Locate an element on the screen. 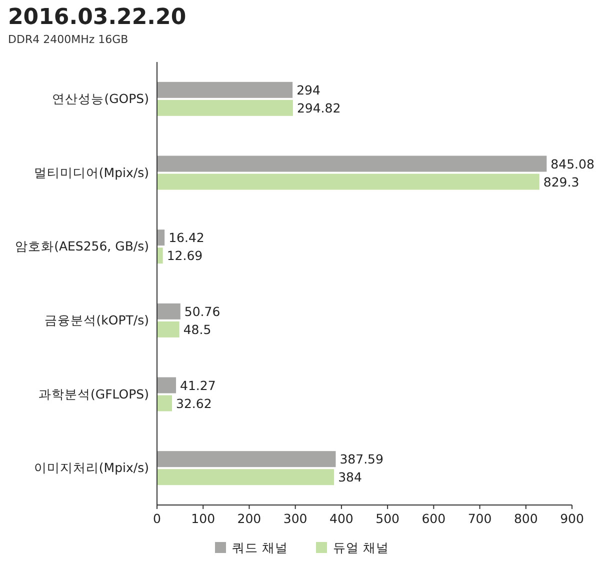 The width and height of the screenshot is (600, 567). x-tick-label: 900 is located at coordinates (572, 518).